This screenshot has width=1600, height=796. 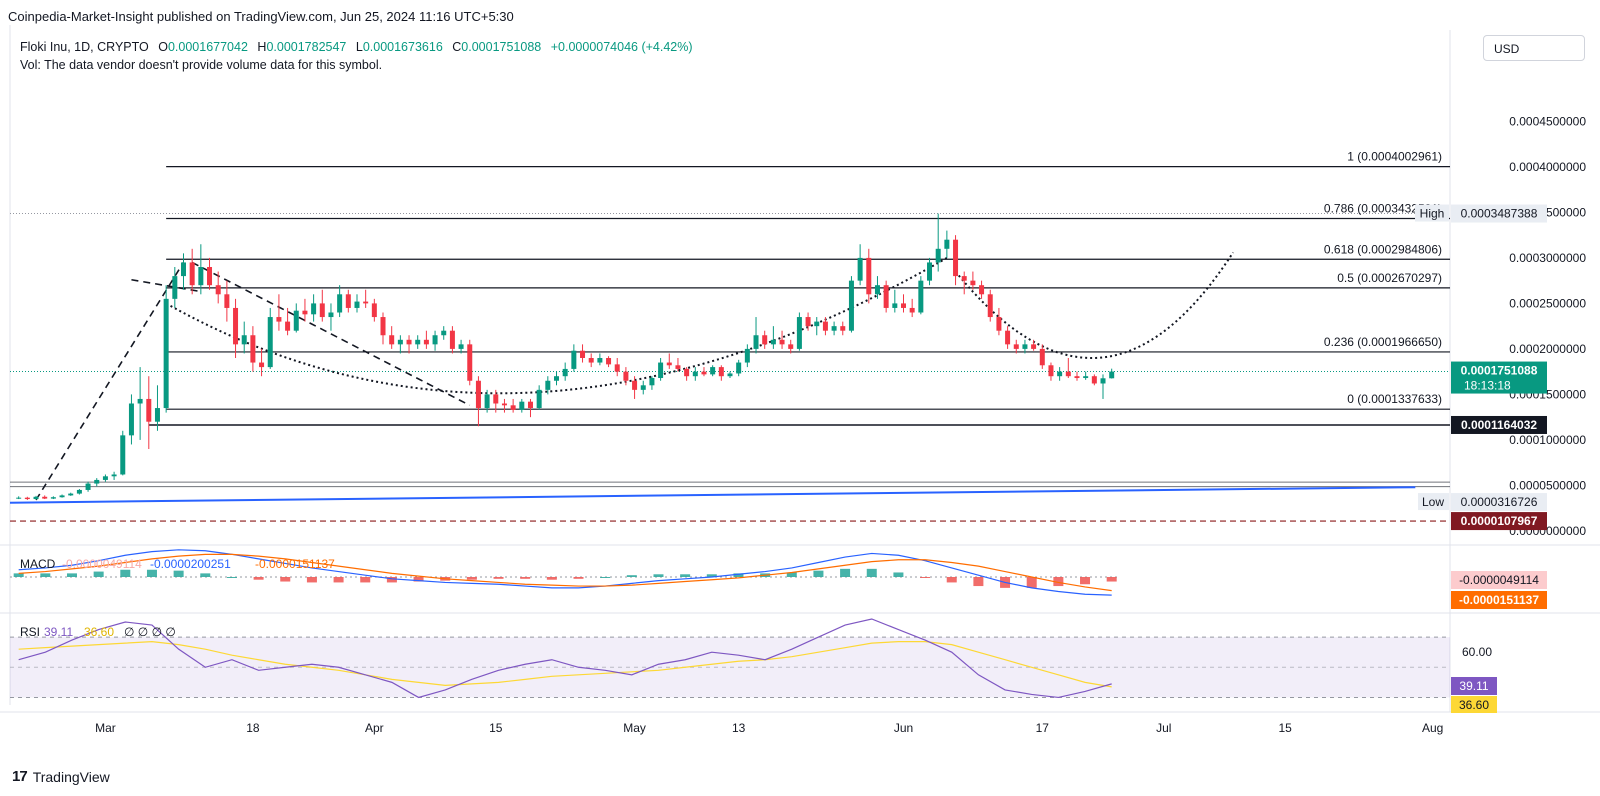 I want to click on tradingview-logo-icon: 17, so click(x=20, y=776).